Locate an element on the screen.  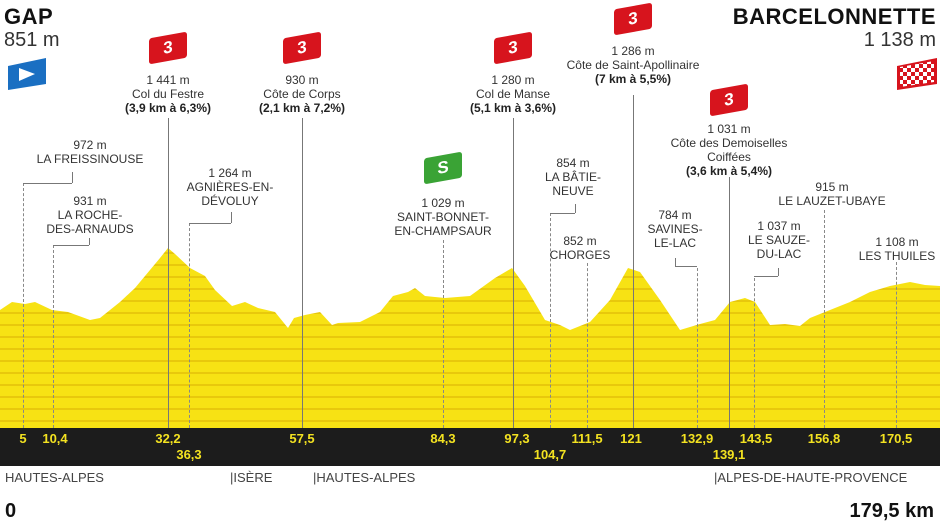
place-name: NEUVE is located at coordinates (573, 191).